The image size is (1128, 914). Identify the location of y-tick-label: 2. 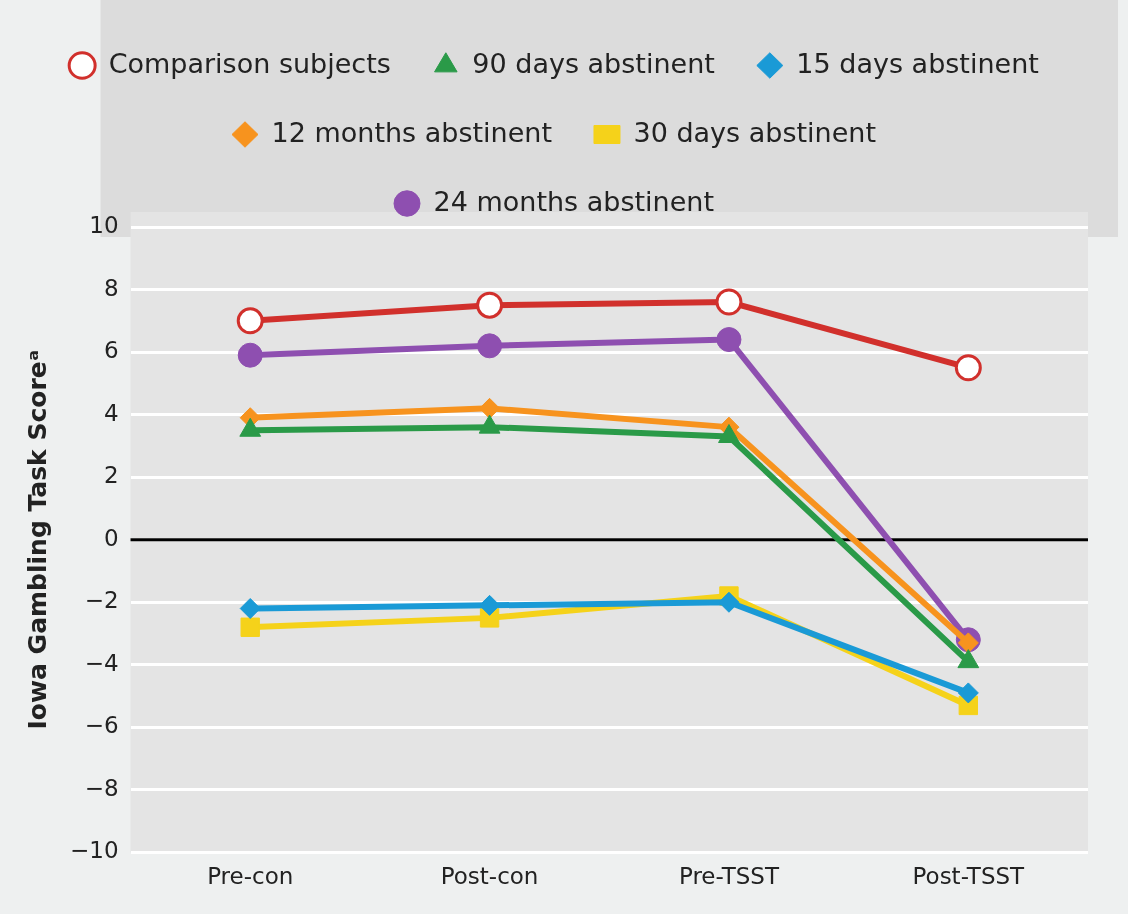
(111, 475).